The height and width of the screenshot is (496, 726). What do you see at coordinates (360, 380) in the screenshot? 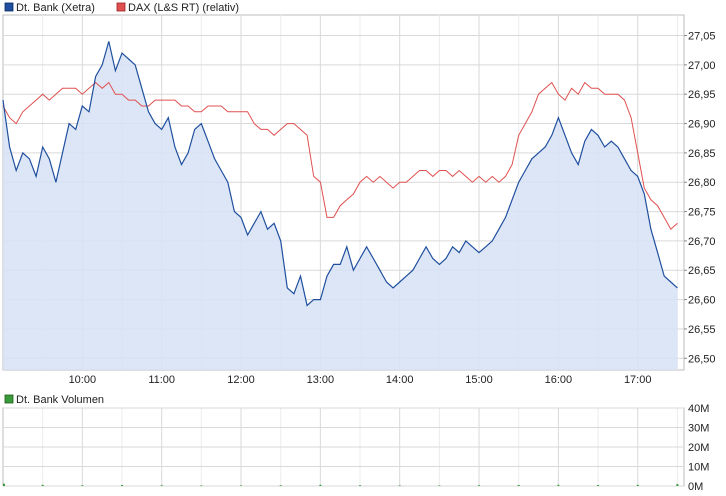
I see `time-x-axis: 10:00 11:00 12:00 13:00 14:00 15:00 16:00 17:00` at bounding box center [360, 380].